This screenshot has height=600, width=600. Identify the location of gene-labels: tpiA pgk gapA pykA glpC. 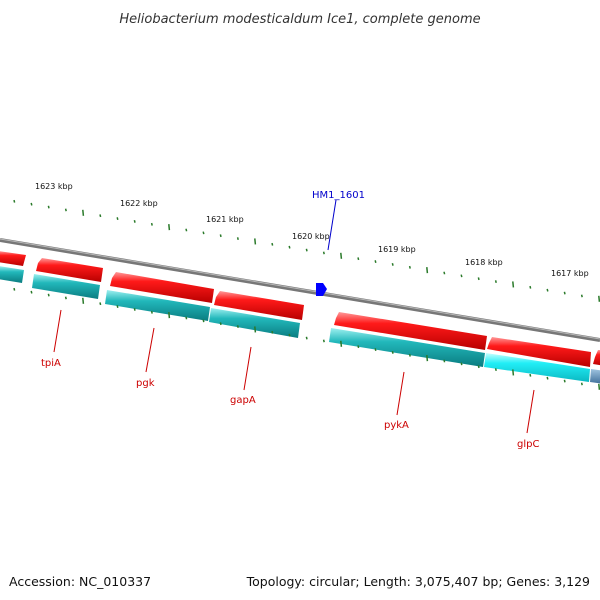
(290, 404).